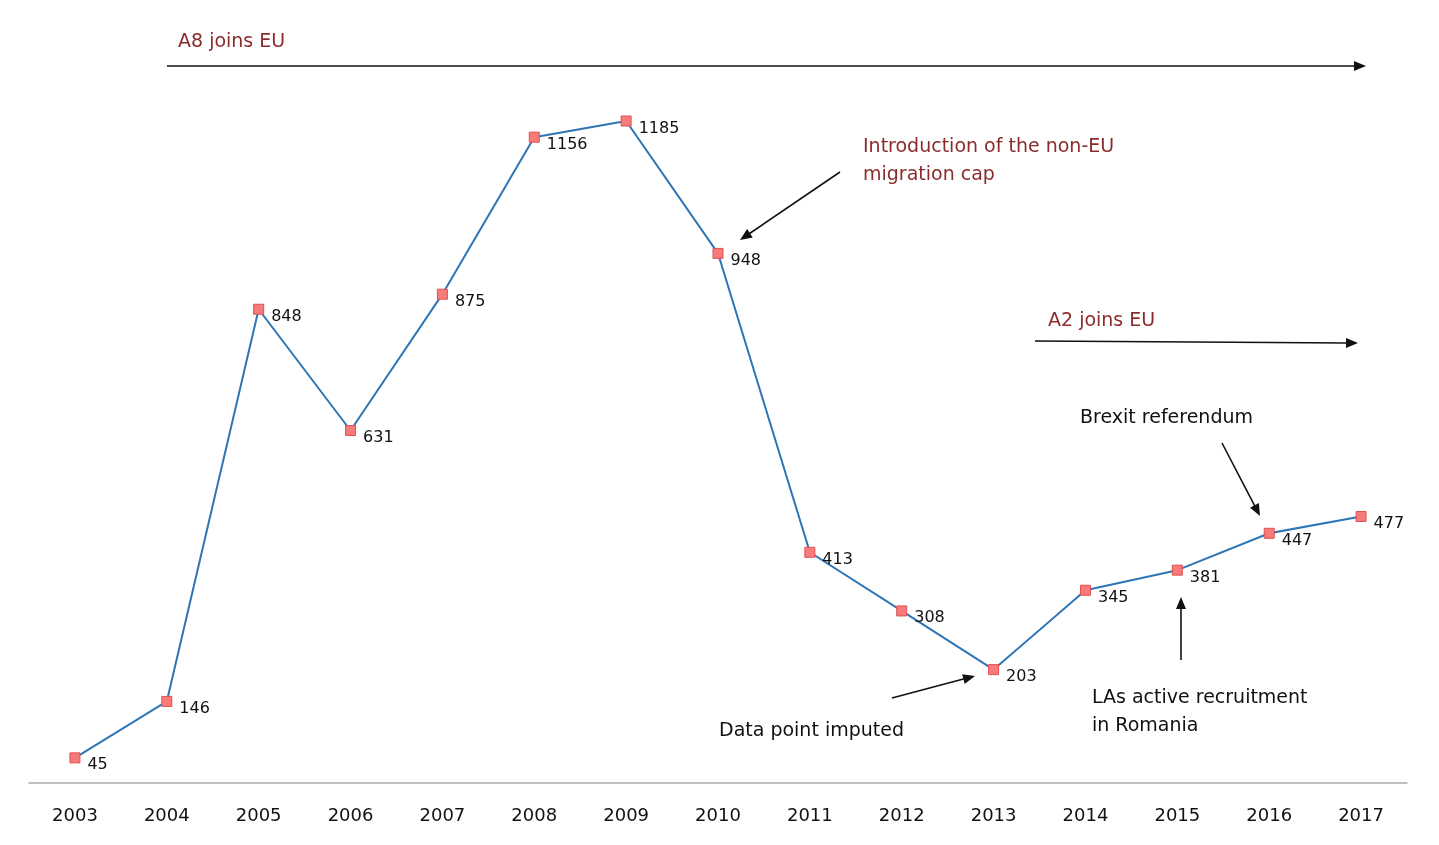 The width and height of the screenshot is (1439, 845). I want to click on x-tick-label: 2015, so click(1177, 814).